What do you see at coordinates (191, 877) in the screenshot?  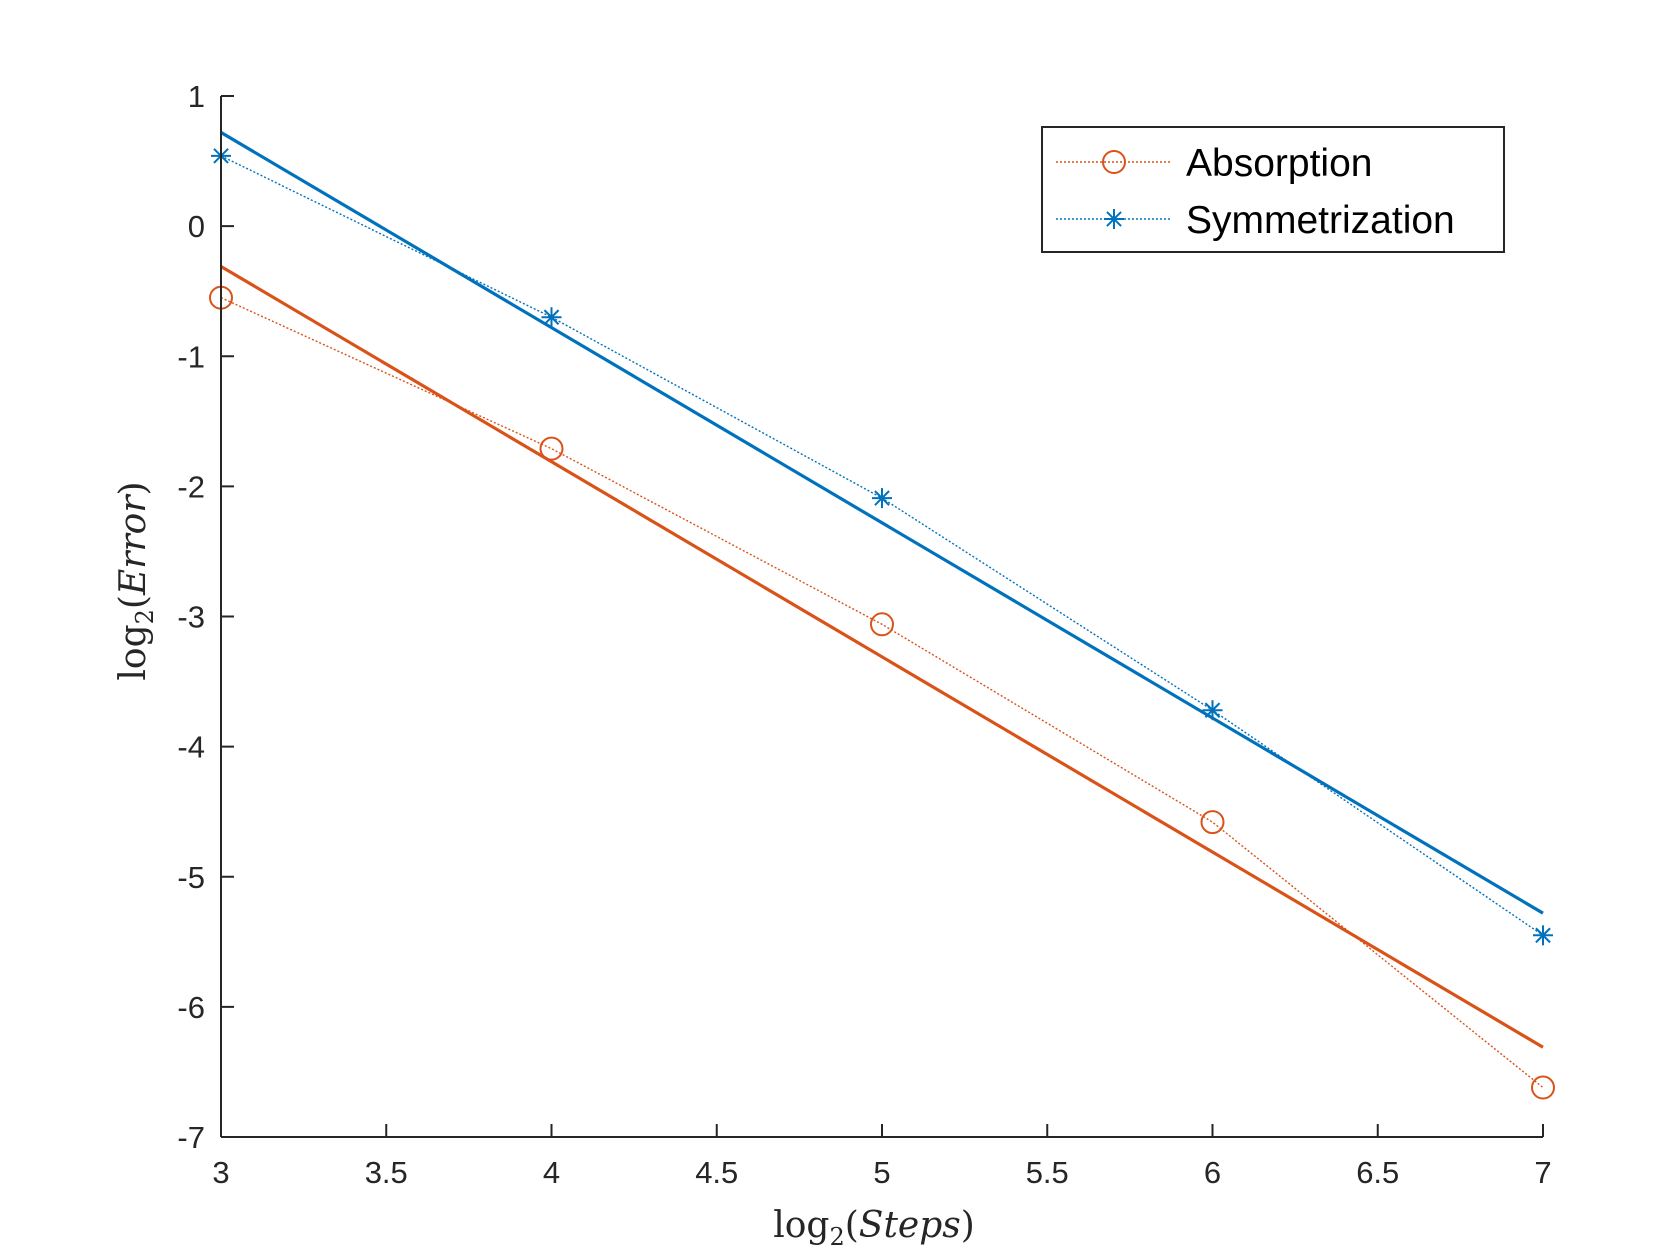 I see `y-tick-label: -5` at bounding box center [191, 877].